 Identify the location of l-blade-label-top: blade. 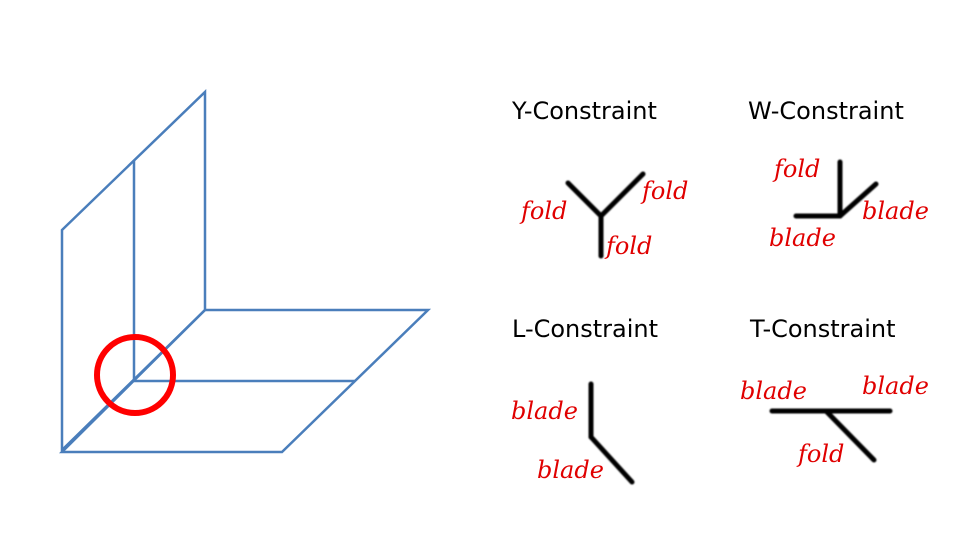
(544, 411).